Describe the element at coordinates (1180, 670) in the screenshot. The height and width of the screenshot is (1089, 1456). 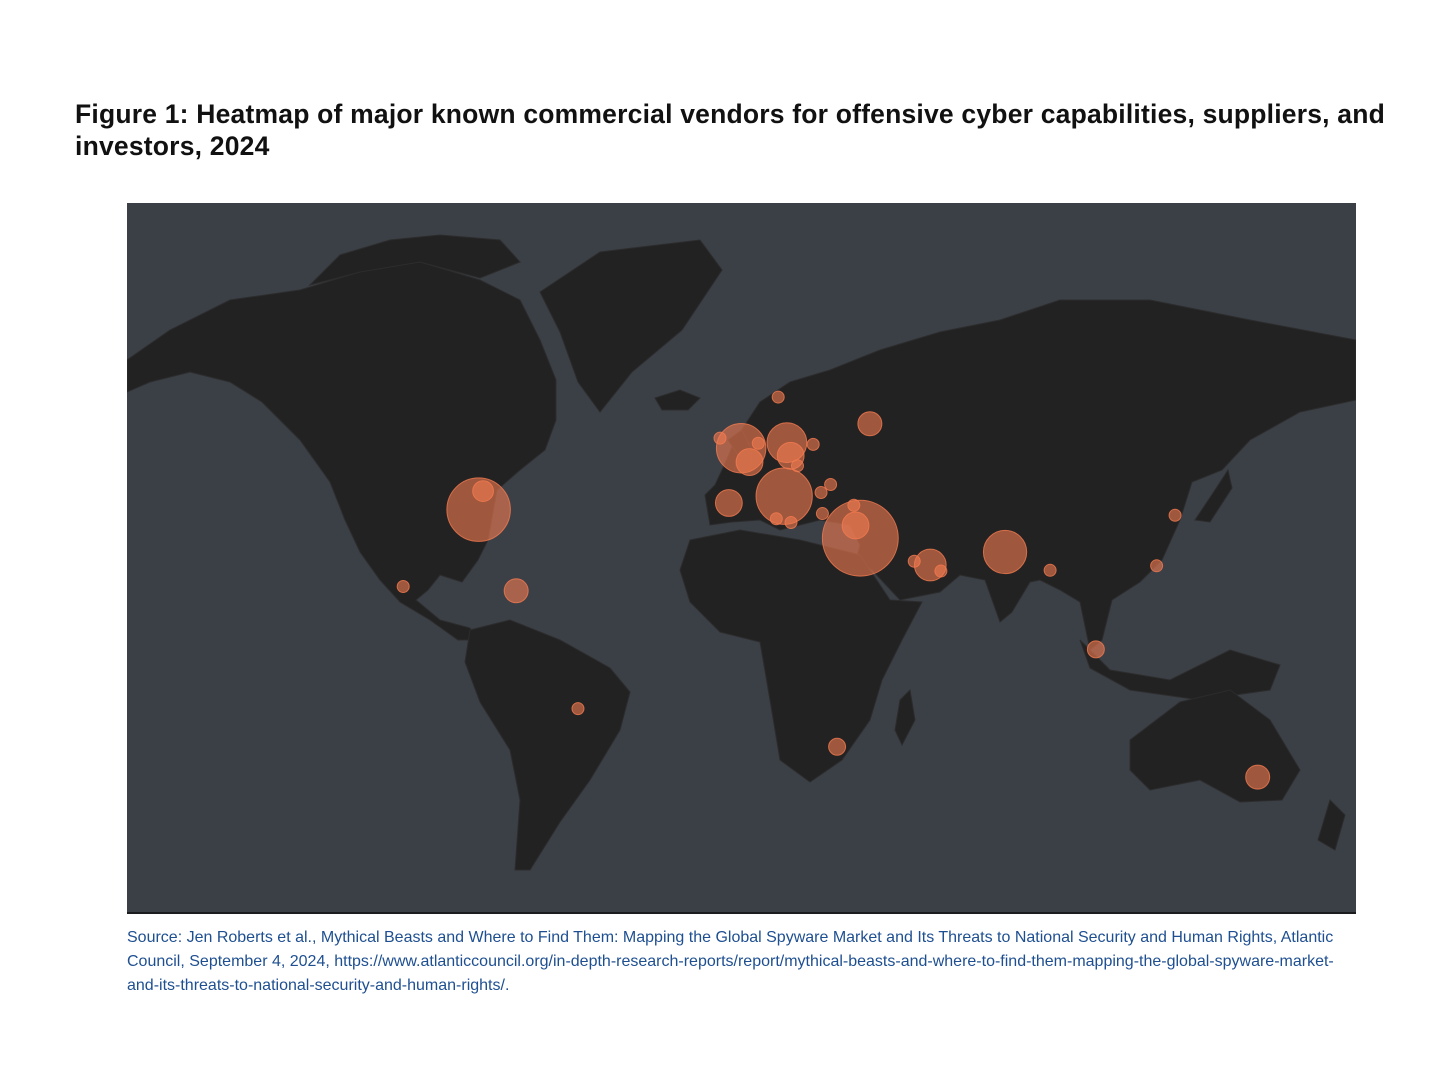
I see `indonesia` at that location.